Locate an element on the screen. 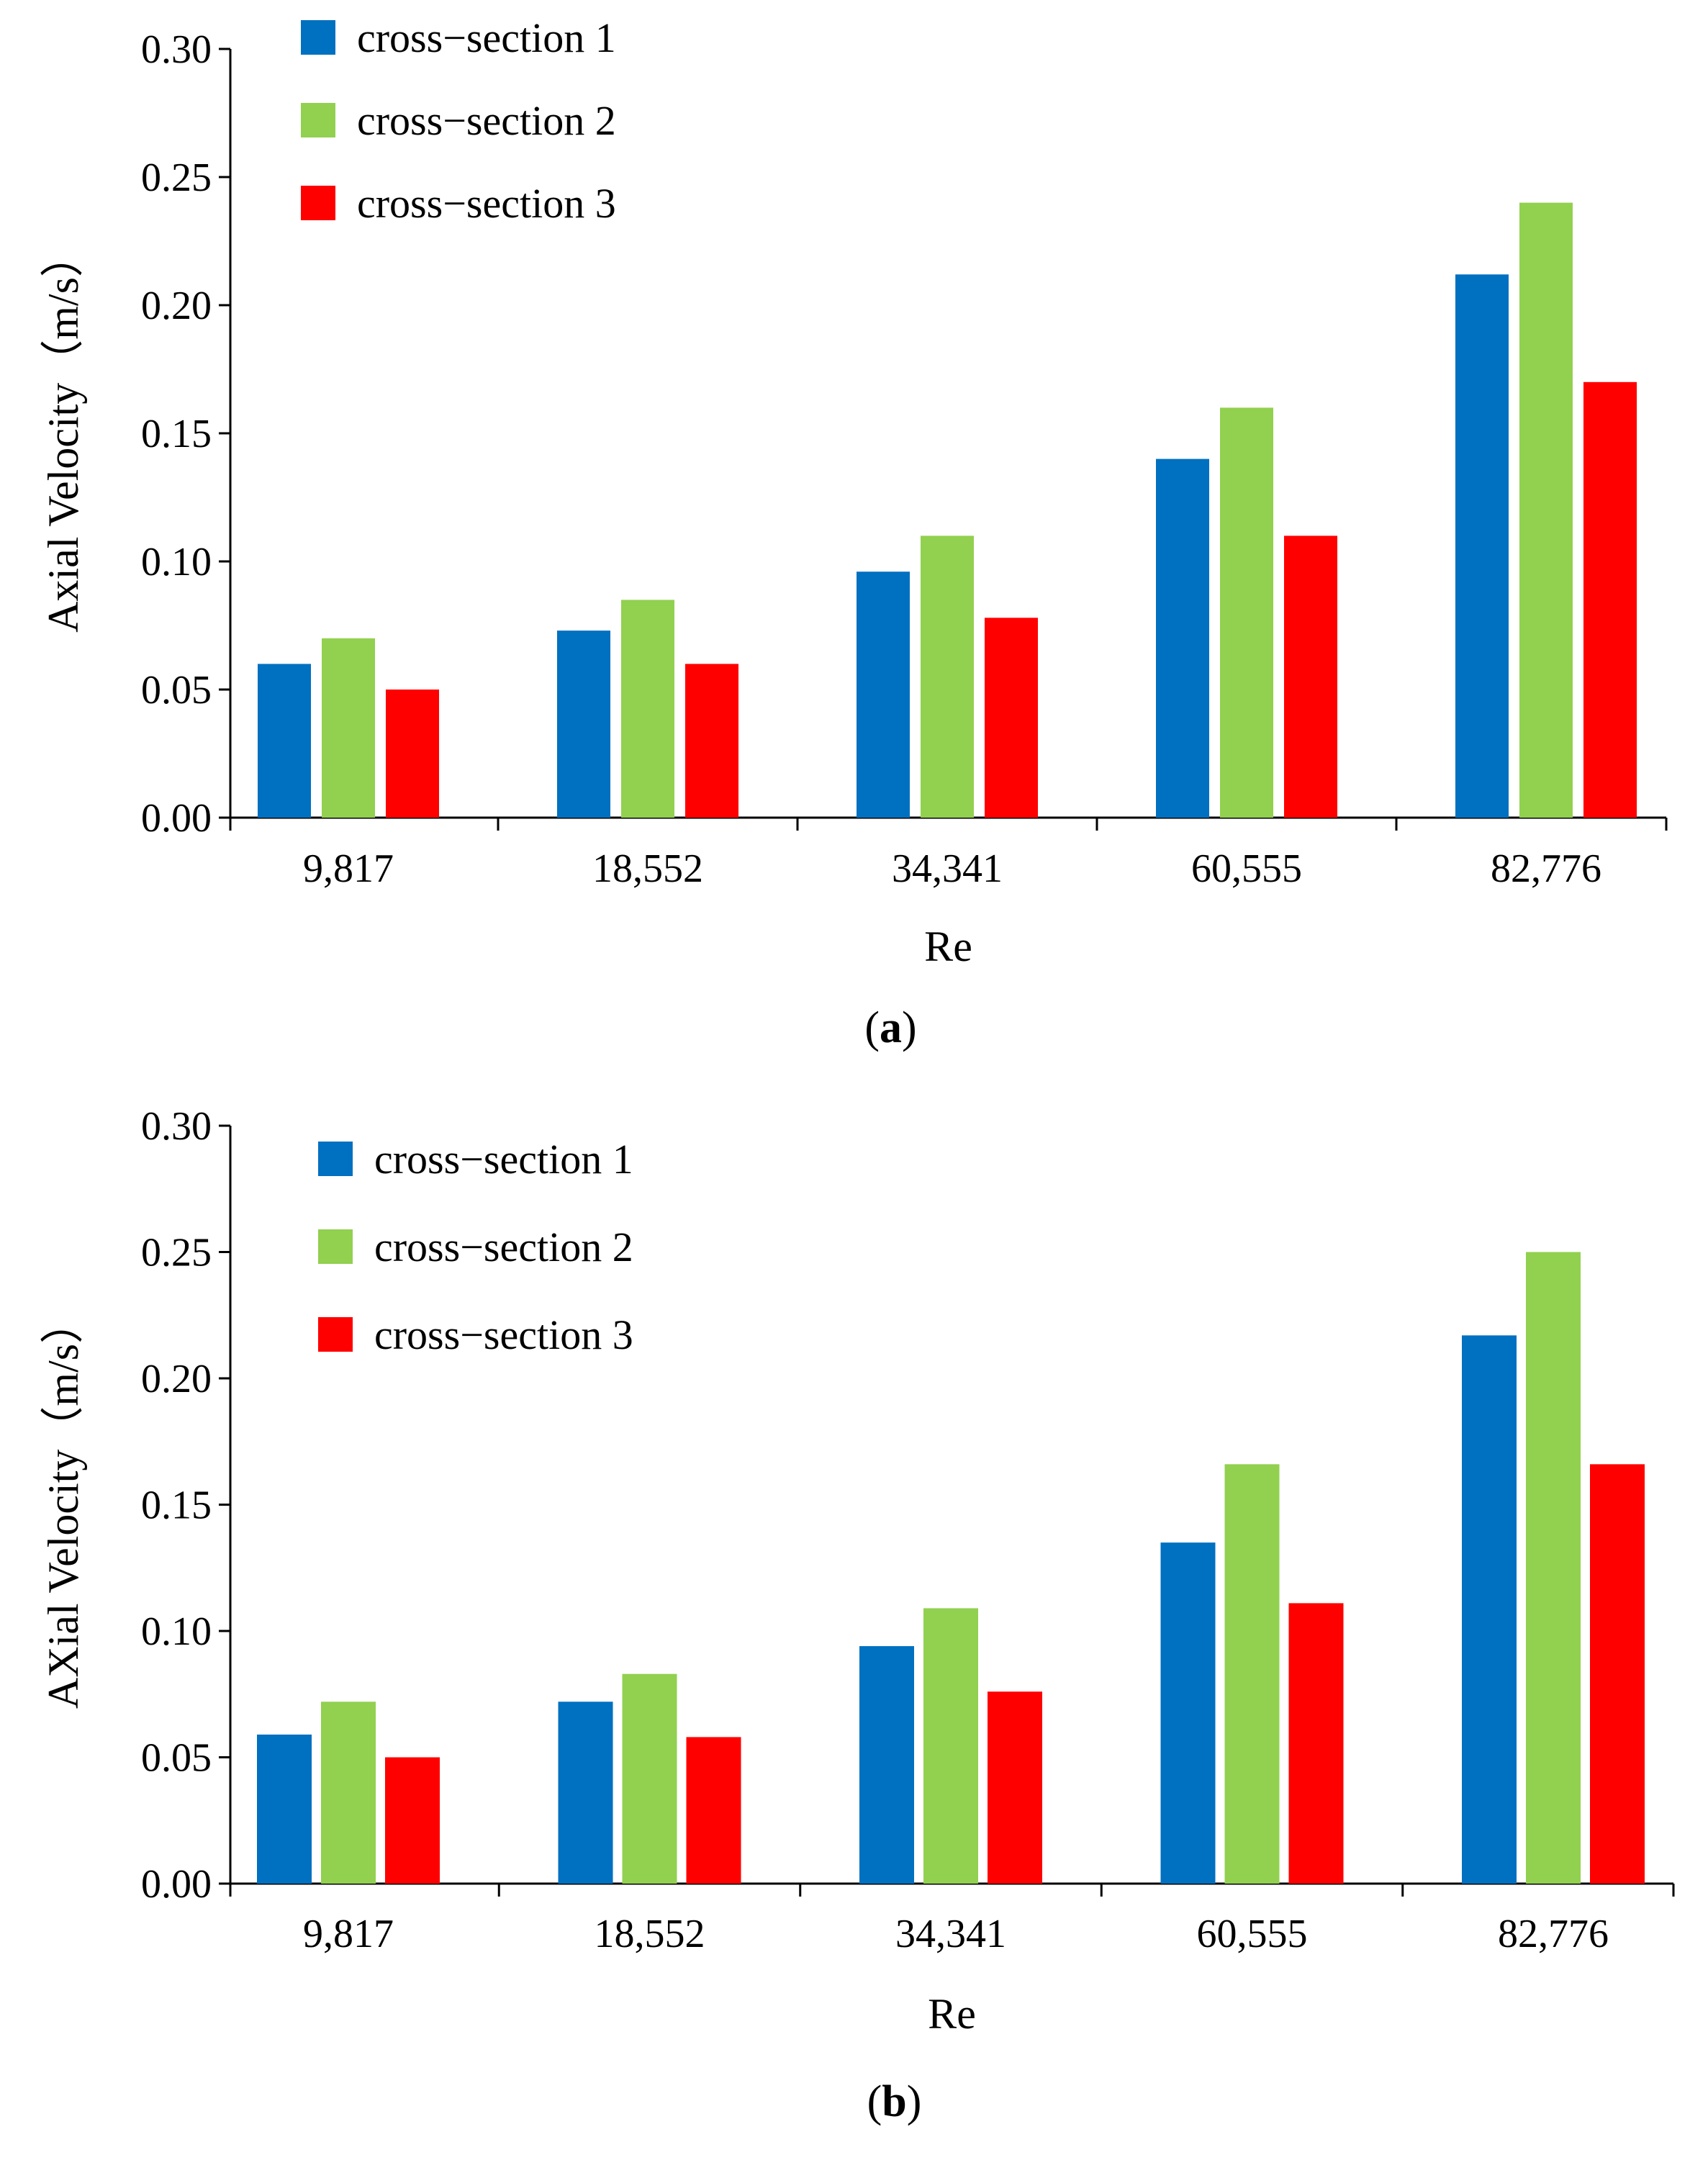  figure-caption: (b) is located at coordinates (895, 2102).